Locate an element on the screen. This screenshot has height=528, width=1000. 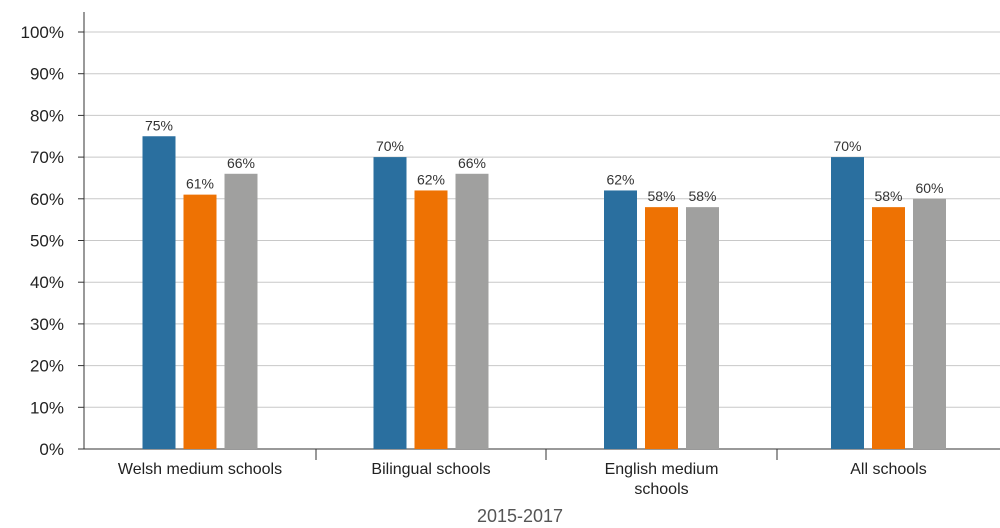
x-category-label-line: Bilingual schools is located at coordinates (430, 469).